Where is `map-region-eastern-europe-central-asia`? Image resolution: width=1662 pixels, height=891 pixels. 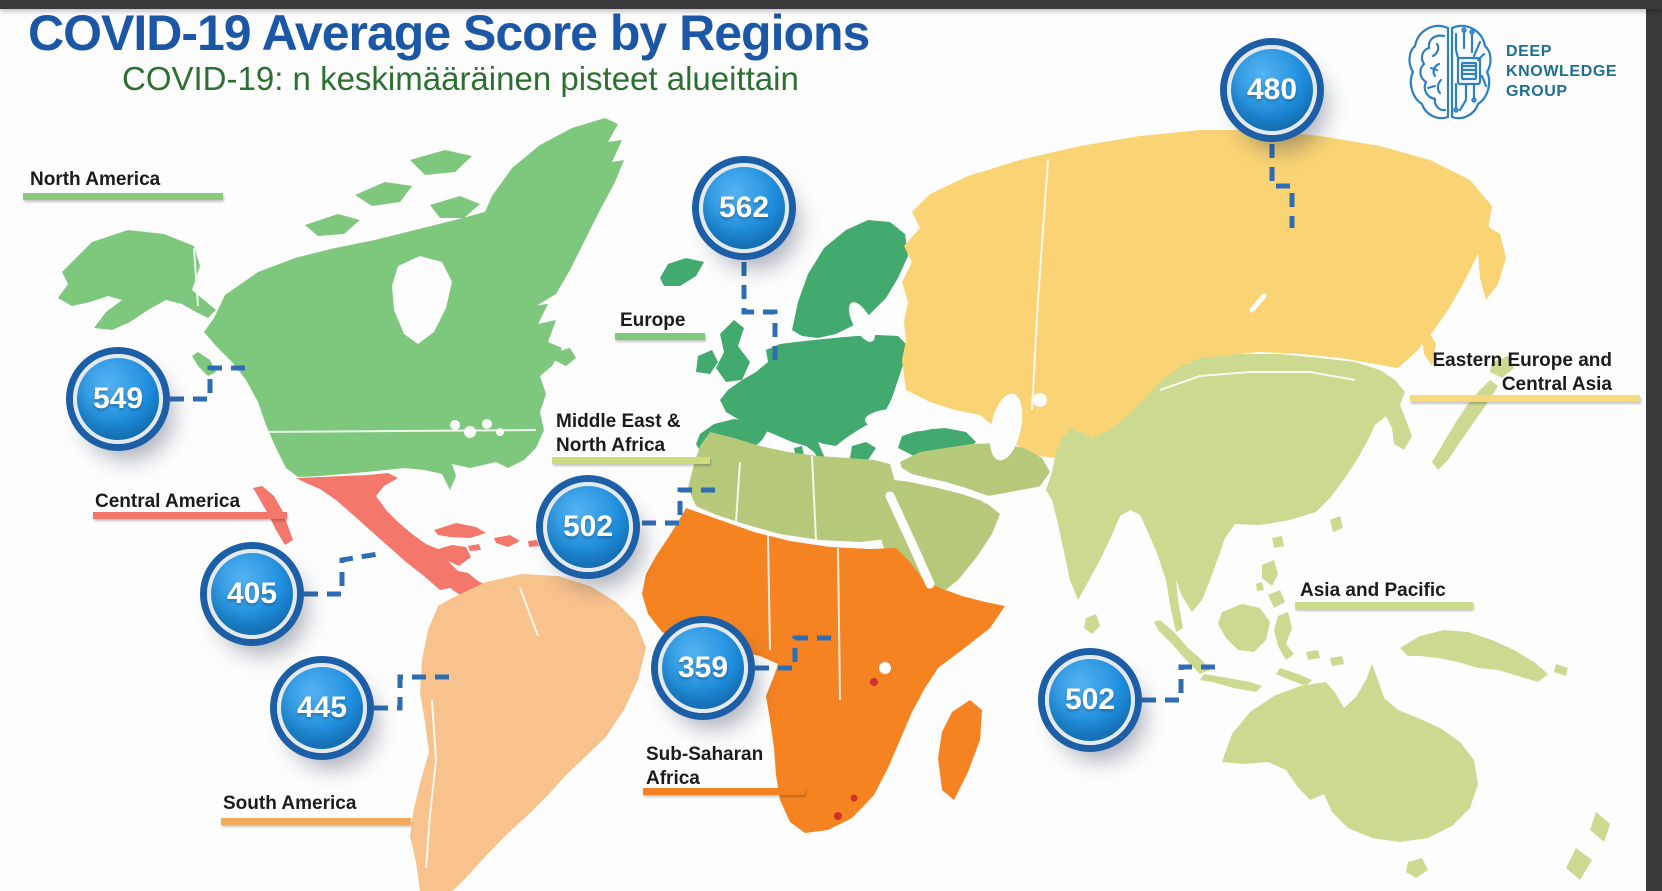
map-region-eastern-europe-central-asia is located at coordinates (1204, 294).